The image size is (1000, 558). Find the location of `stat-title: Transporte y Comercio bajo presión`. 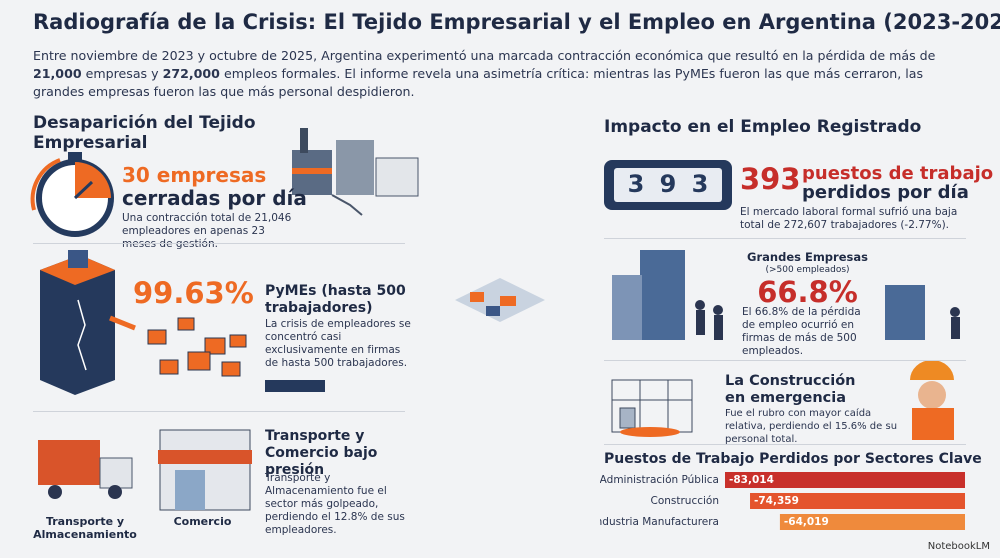

stat-title: Transporte y Comercio bajo presión is located at coordinates (321, 453).